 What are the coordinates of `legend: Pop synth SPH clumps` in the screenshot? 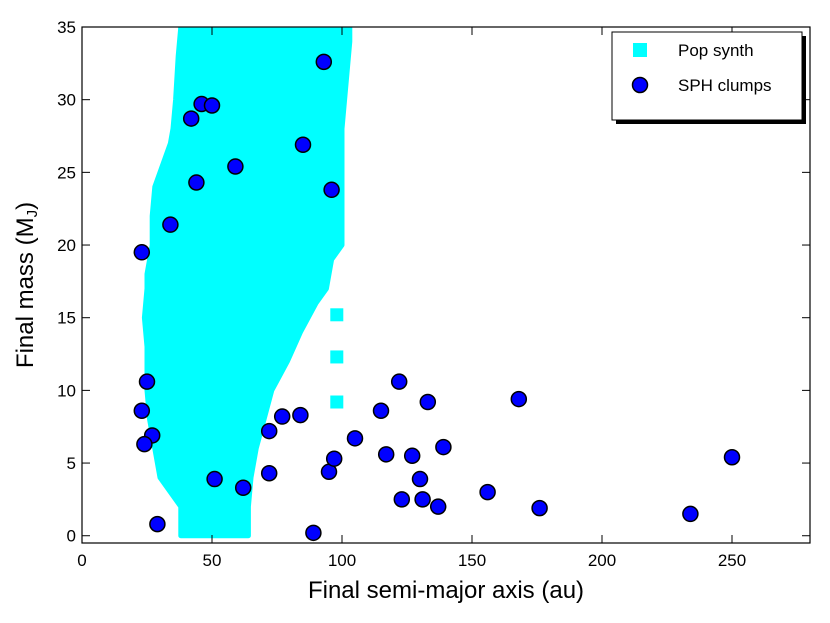 It's located at (708, 77).